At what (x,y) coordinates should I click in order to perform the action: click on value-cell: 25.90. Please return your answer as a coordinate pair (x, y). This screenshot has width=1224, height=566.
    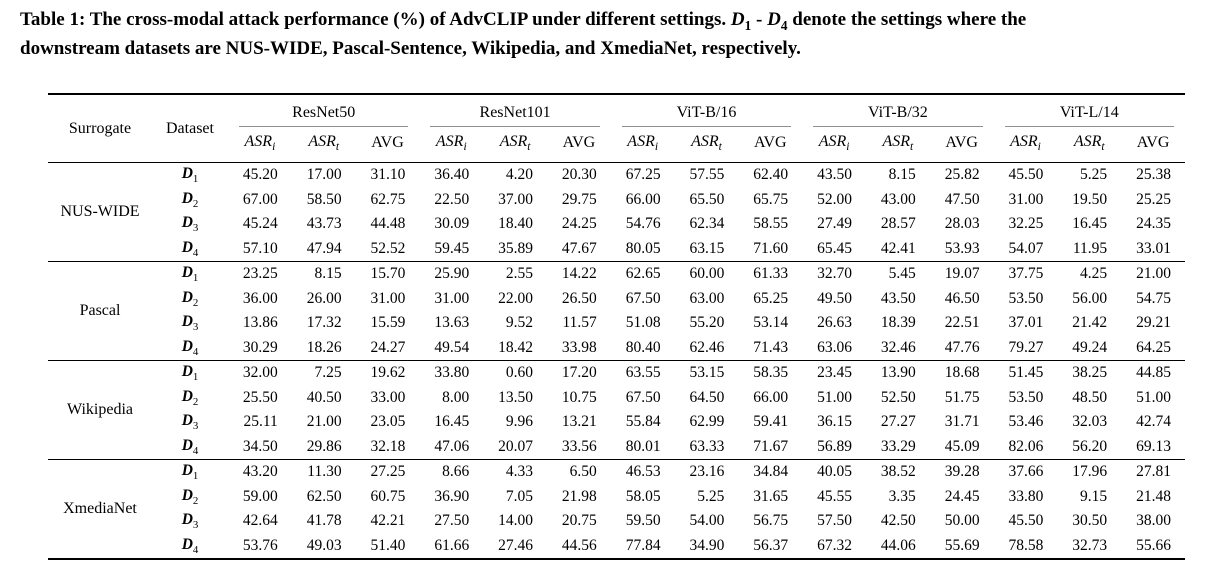
    Looking at the image, I should click on (452, 274).